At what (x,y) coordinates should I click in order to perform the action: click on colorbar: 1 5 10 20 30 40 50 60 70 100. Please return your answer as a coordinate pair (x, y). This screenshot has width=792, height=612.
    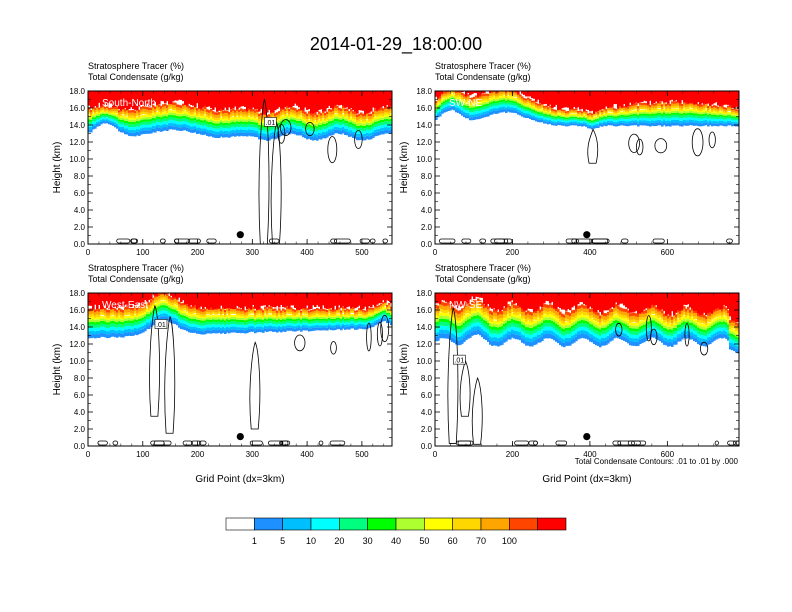
    Looking at the image, I should click on (396, 531).